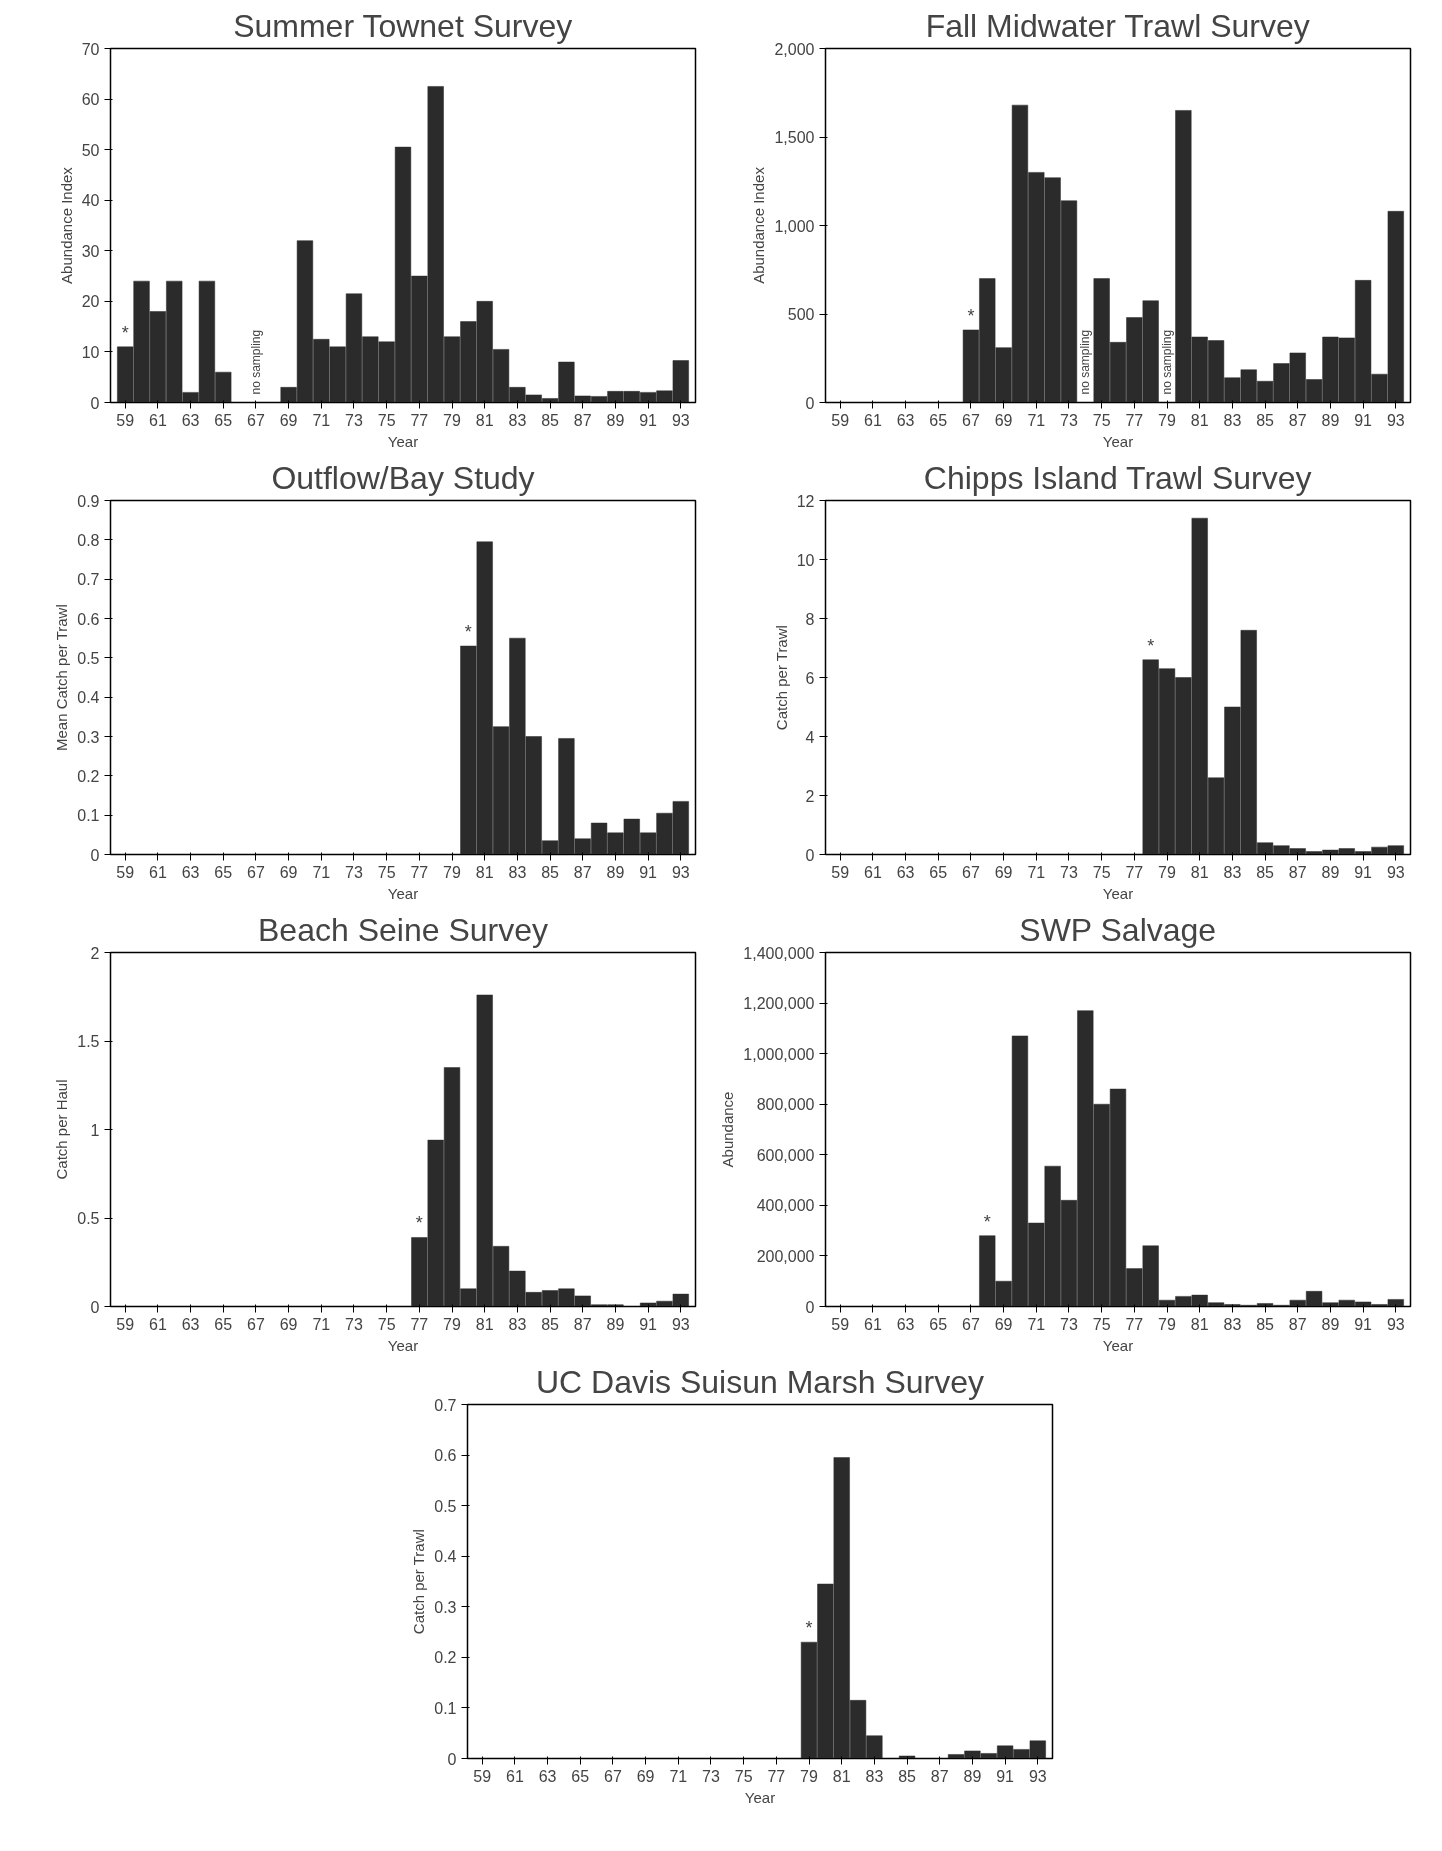  I want to click on y-tick-label: 0.4, so click(445, 1557).